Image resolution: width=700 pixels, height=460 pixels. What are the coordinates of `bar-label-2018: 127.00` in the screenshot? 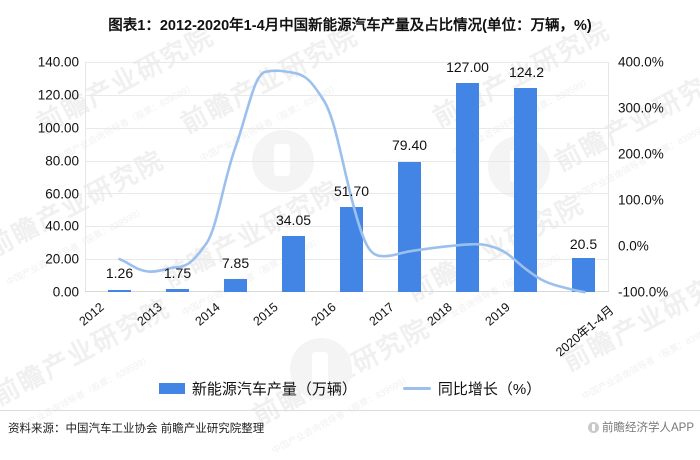 It's located at (467, 67).